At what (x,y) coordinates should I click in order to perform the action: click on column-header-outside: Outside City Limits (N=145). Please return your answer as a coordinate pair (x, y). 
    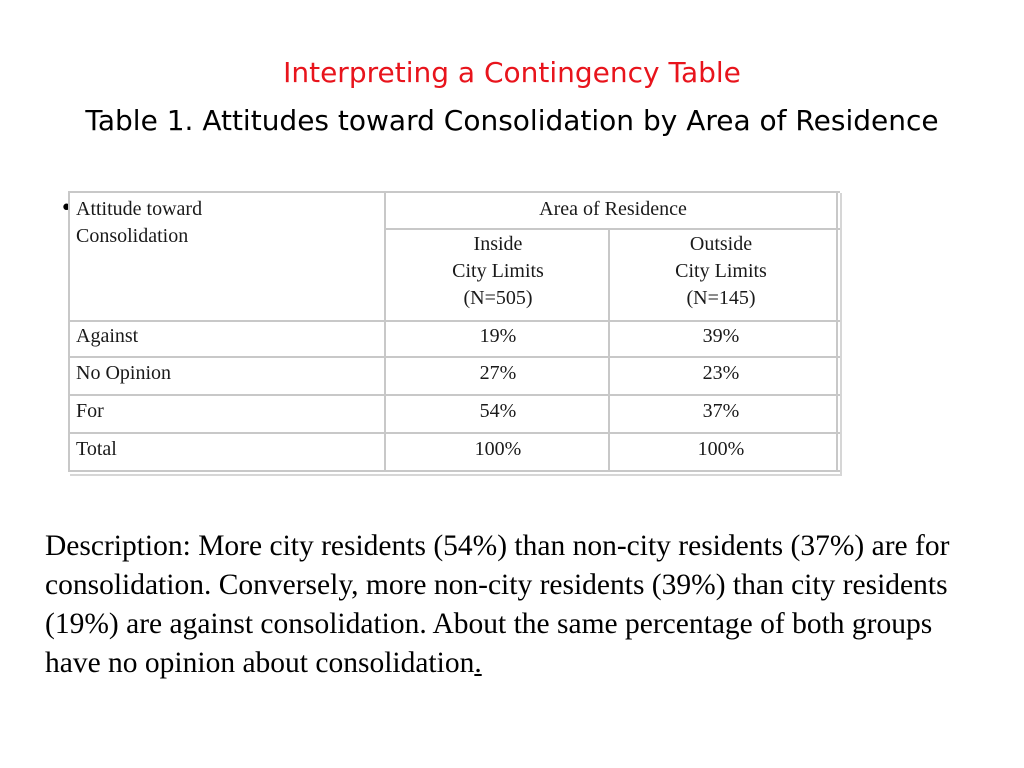
    Looking at the image, I should click on (721, 271).